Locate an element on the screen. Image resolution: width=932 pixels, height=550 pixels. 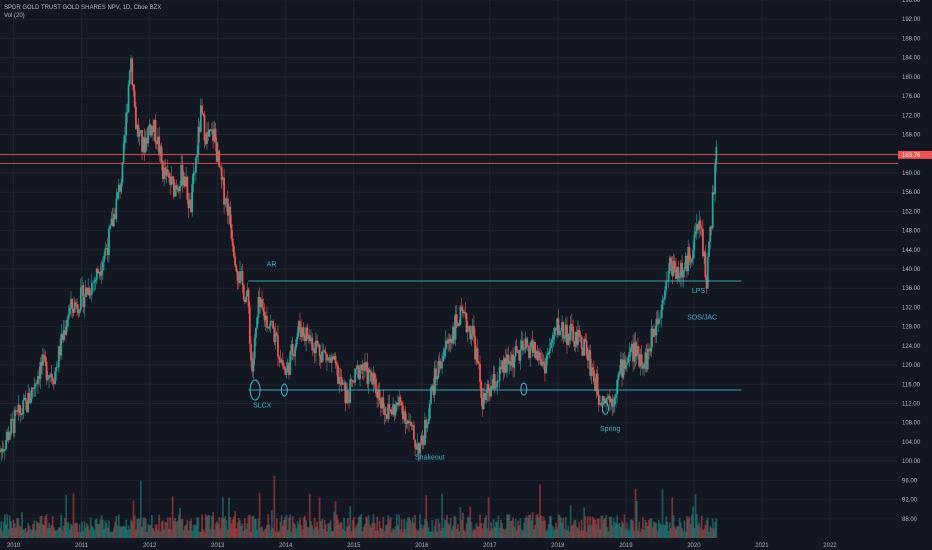
volume-indicator-label: Vol (20) is located at coordinates (14, 16).